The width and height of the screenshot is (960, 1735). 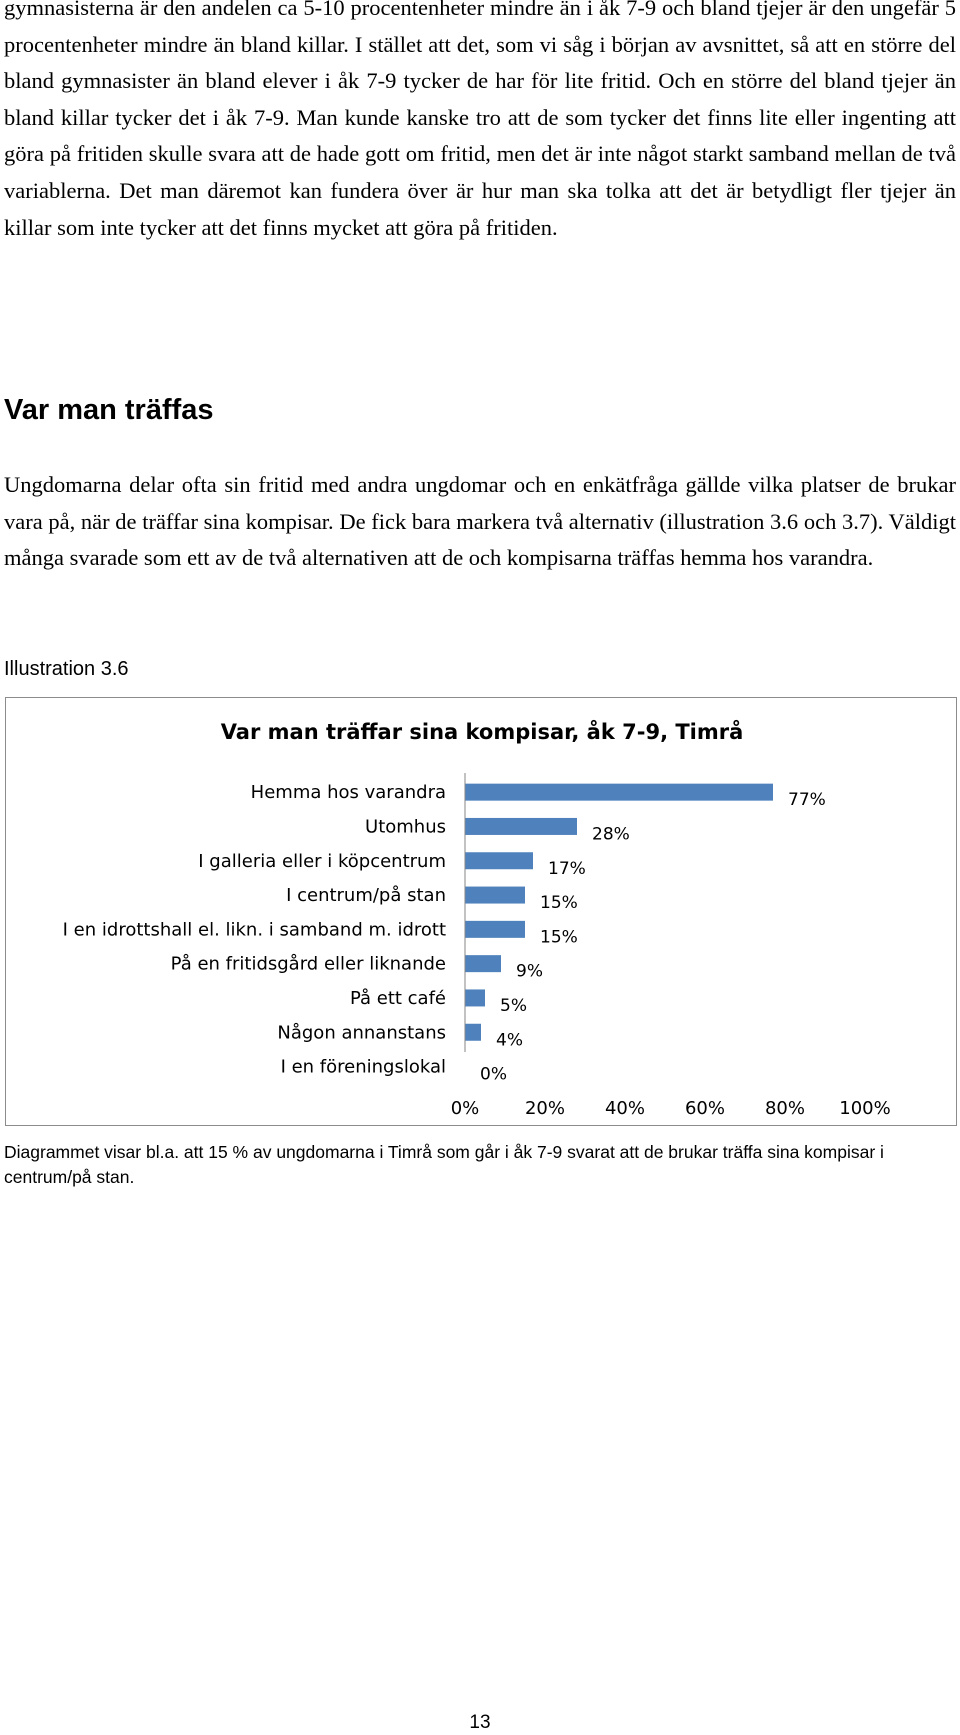 What do you see at coordinates (398, 998) in the screenshot?
I see `category-label: På ett café` at bounding box center [398, 998].